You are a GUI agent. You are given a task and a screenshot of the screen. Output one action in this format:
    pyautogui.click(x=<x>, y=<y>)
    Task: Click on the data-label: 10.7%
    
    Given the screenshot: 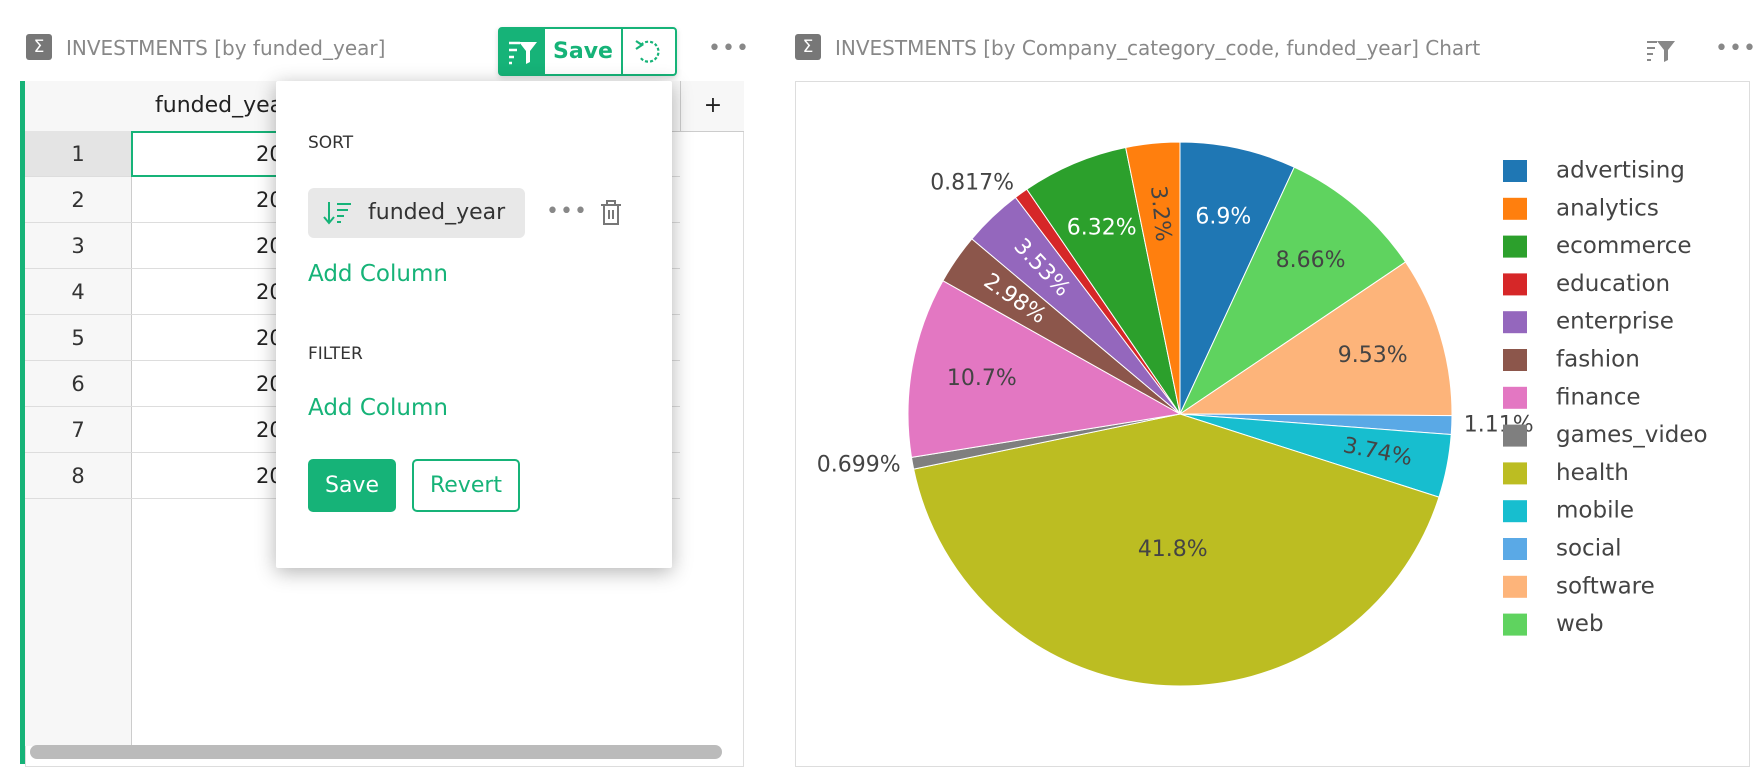 What is the action you would take?
    pyautogui.click(x=982, y=378)
    